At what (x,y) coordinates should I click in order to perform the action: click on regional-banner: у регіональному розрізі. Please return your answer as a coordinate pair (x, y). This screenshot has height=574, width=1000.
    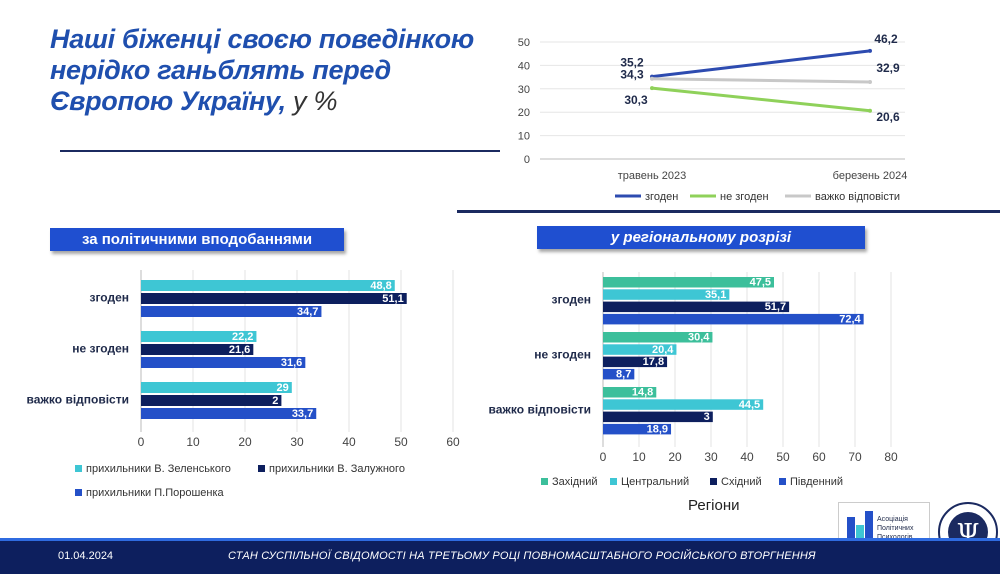
    Looking at the image, I should click on (701, 237).